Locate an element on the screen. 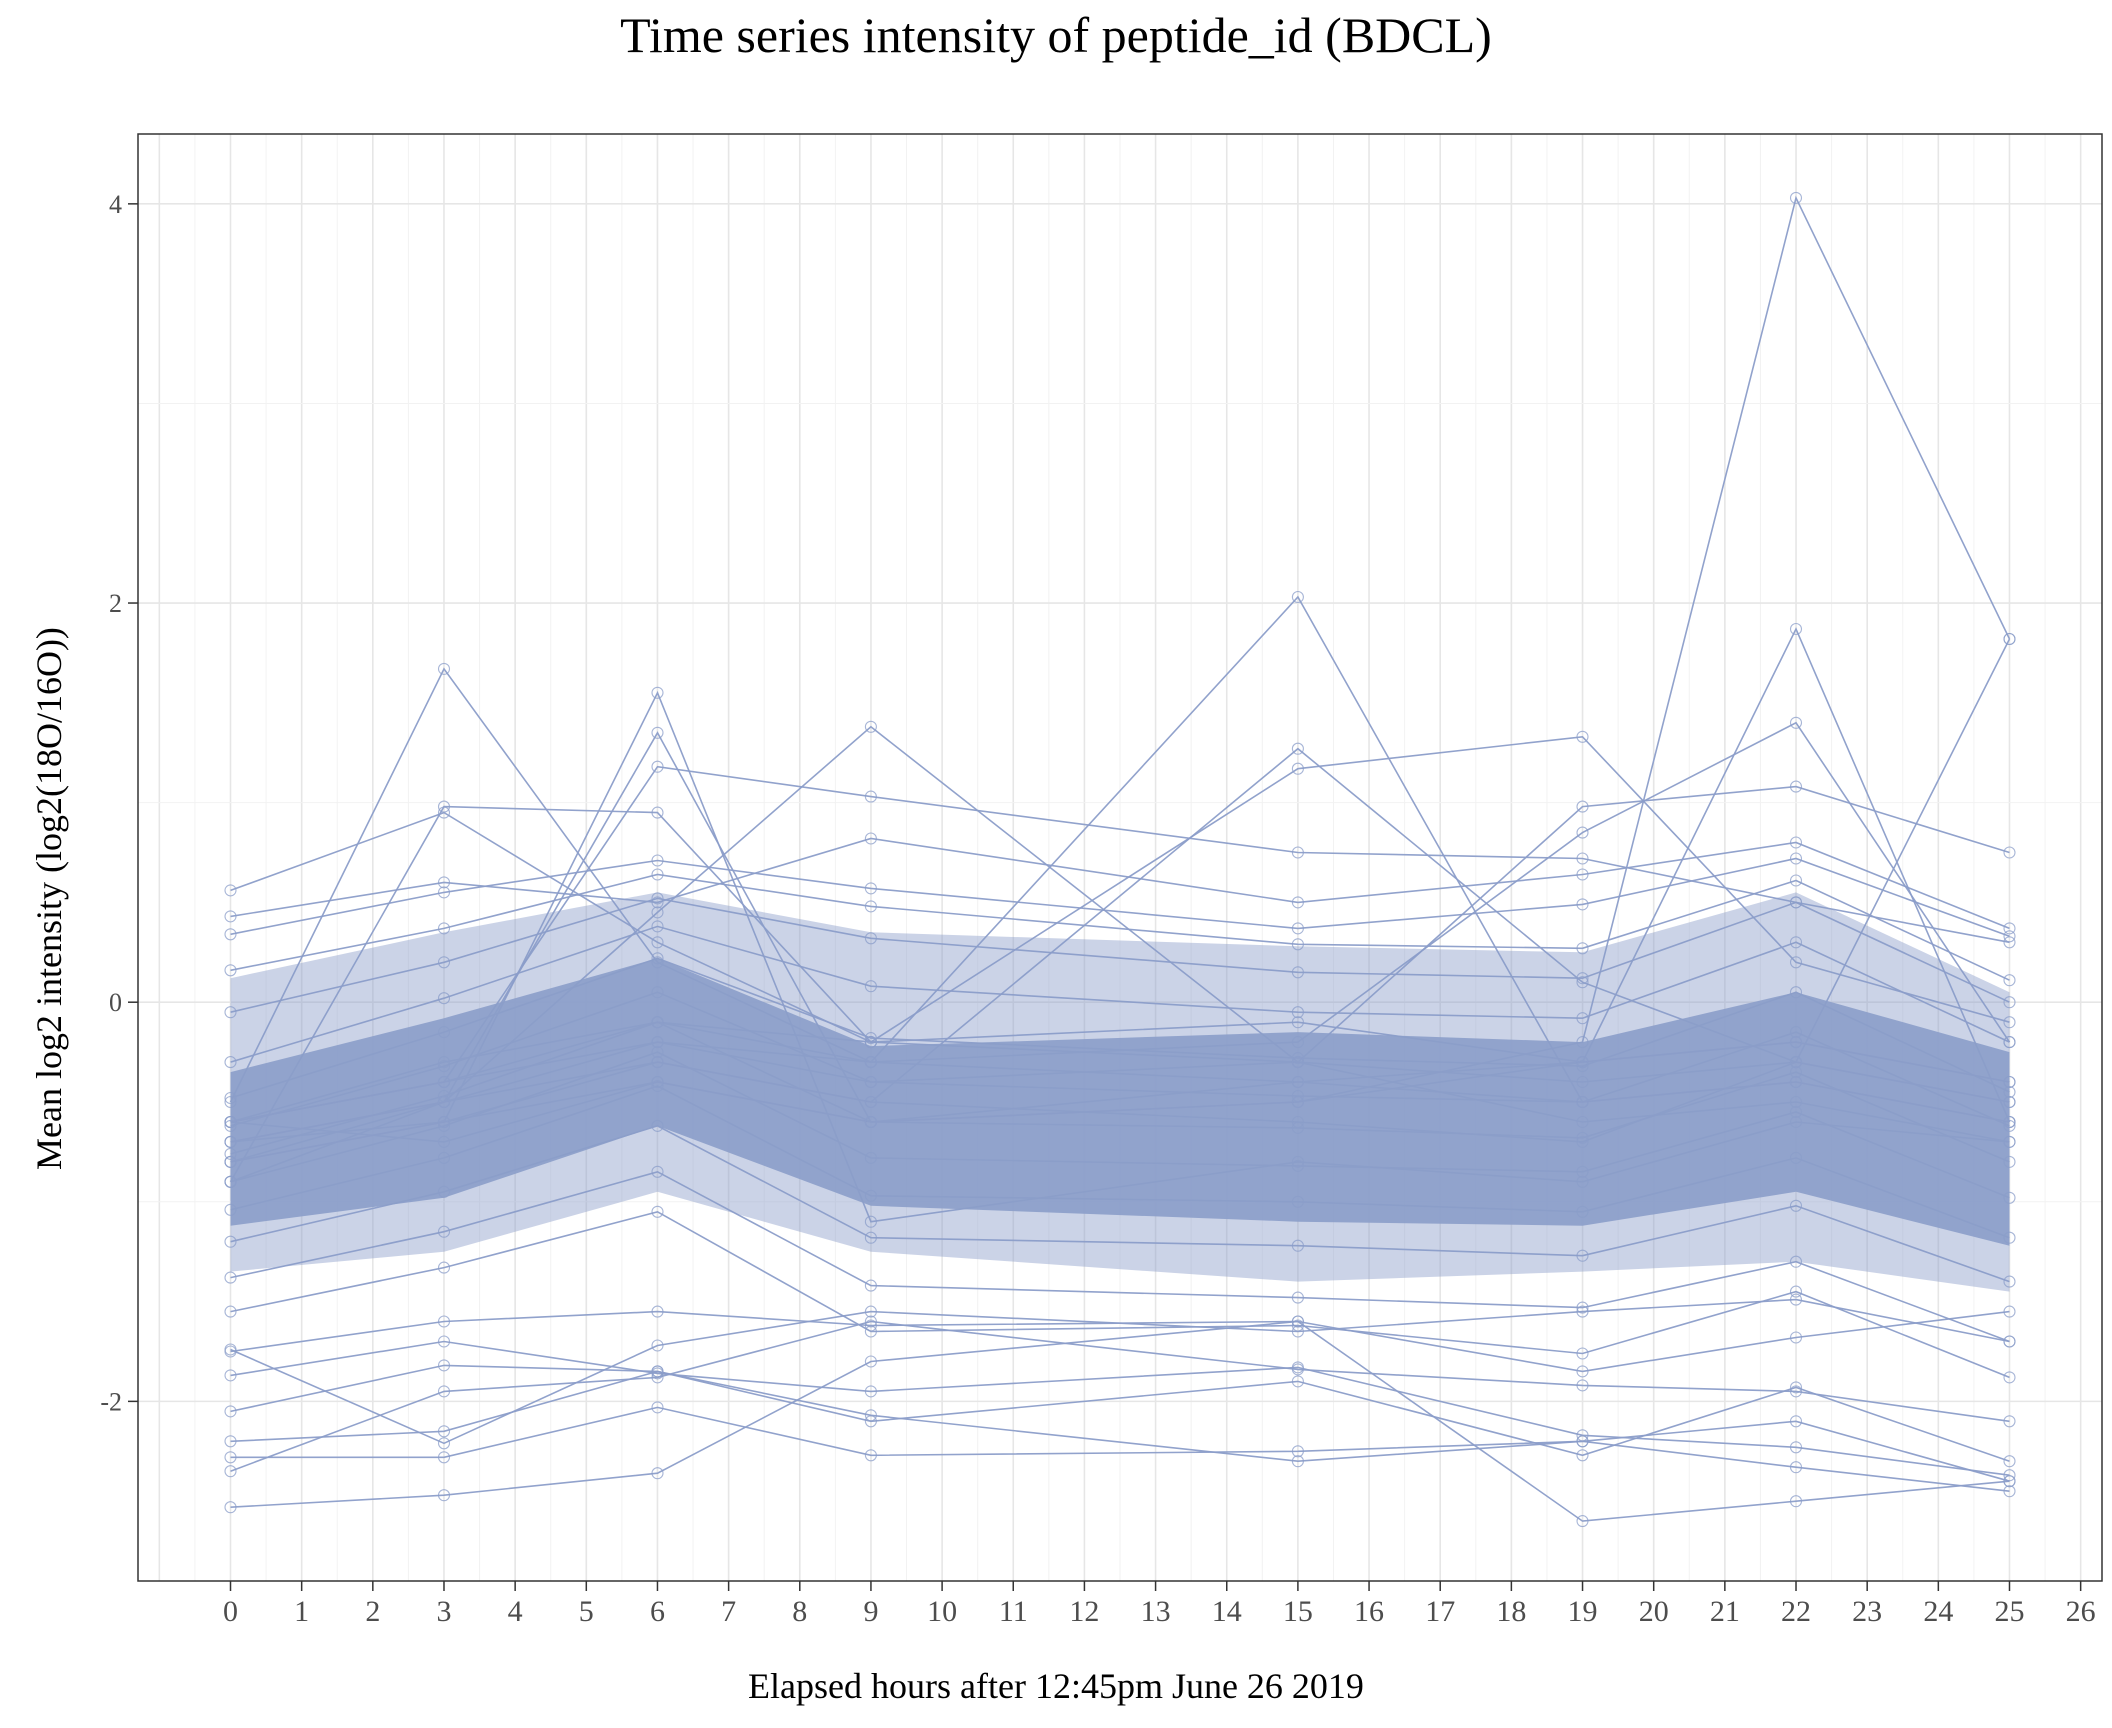 This screenshot has height=1728, width=2112. dense-series-core is located at coordinates (1120, 1102).